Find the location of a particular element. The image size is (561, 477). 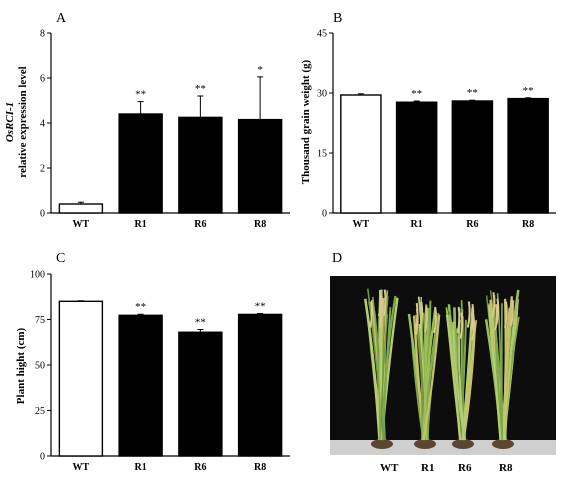

panel-a-label: A is located at coordinates (61, 18).